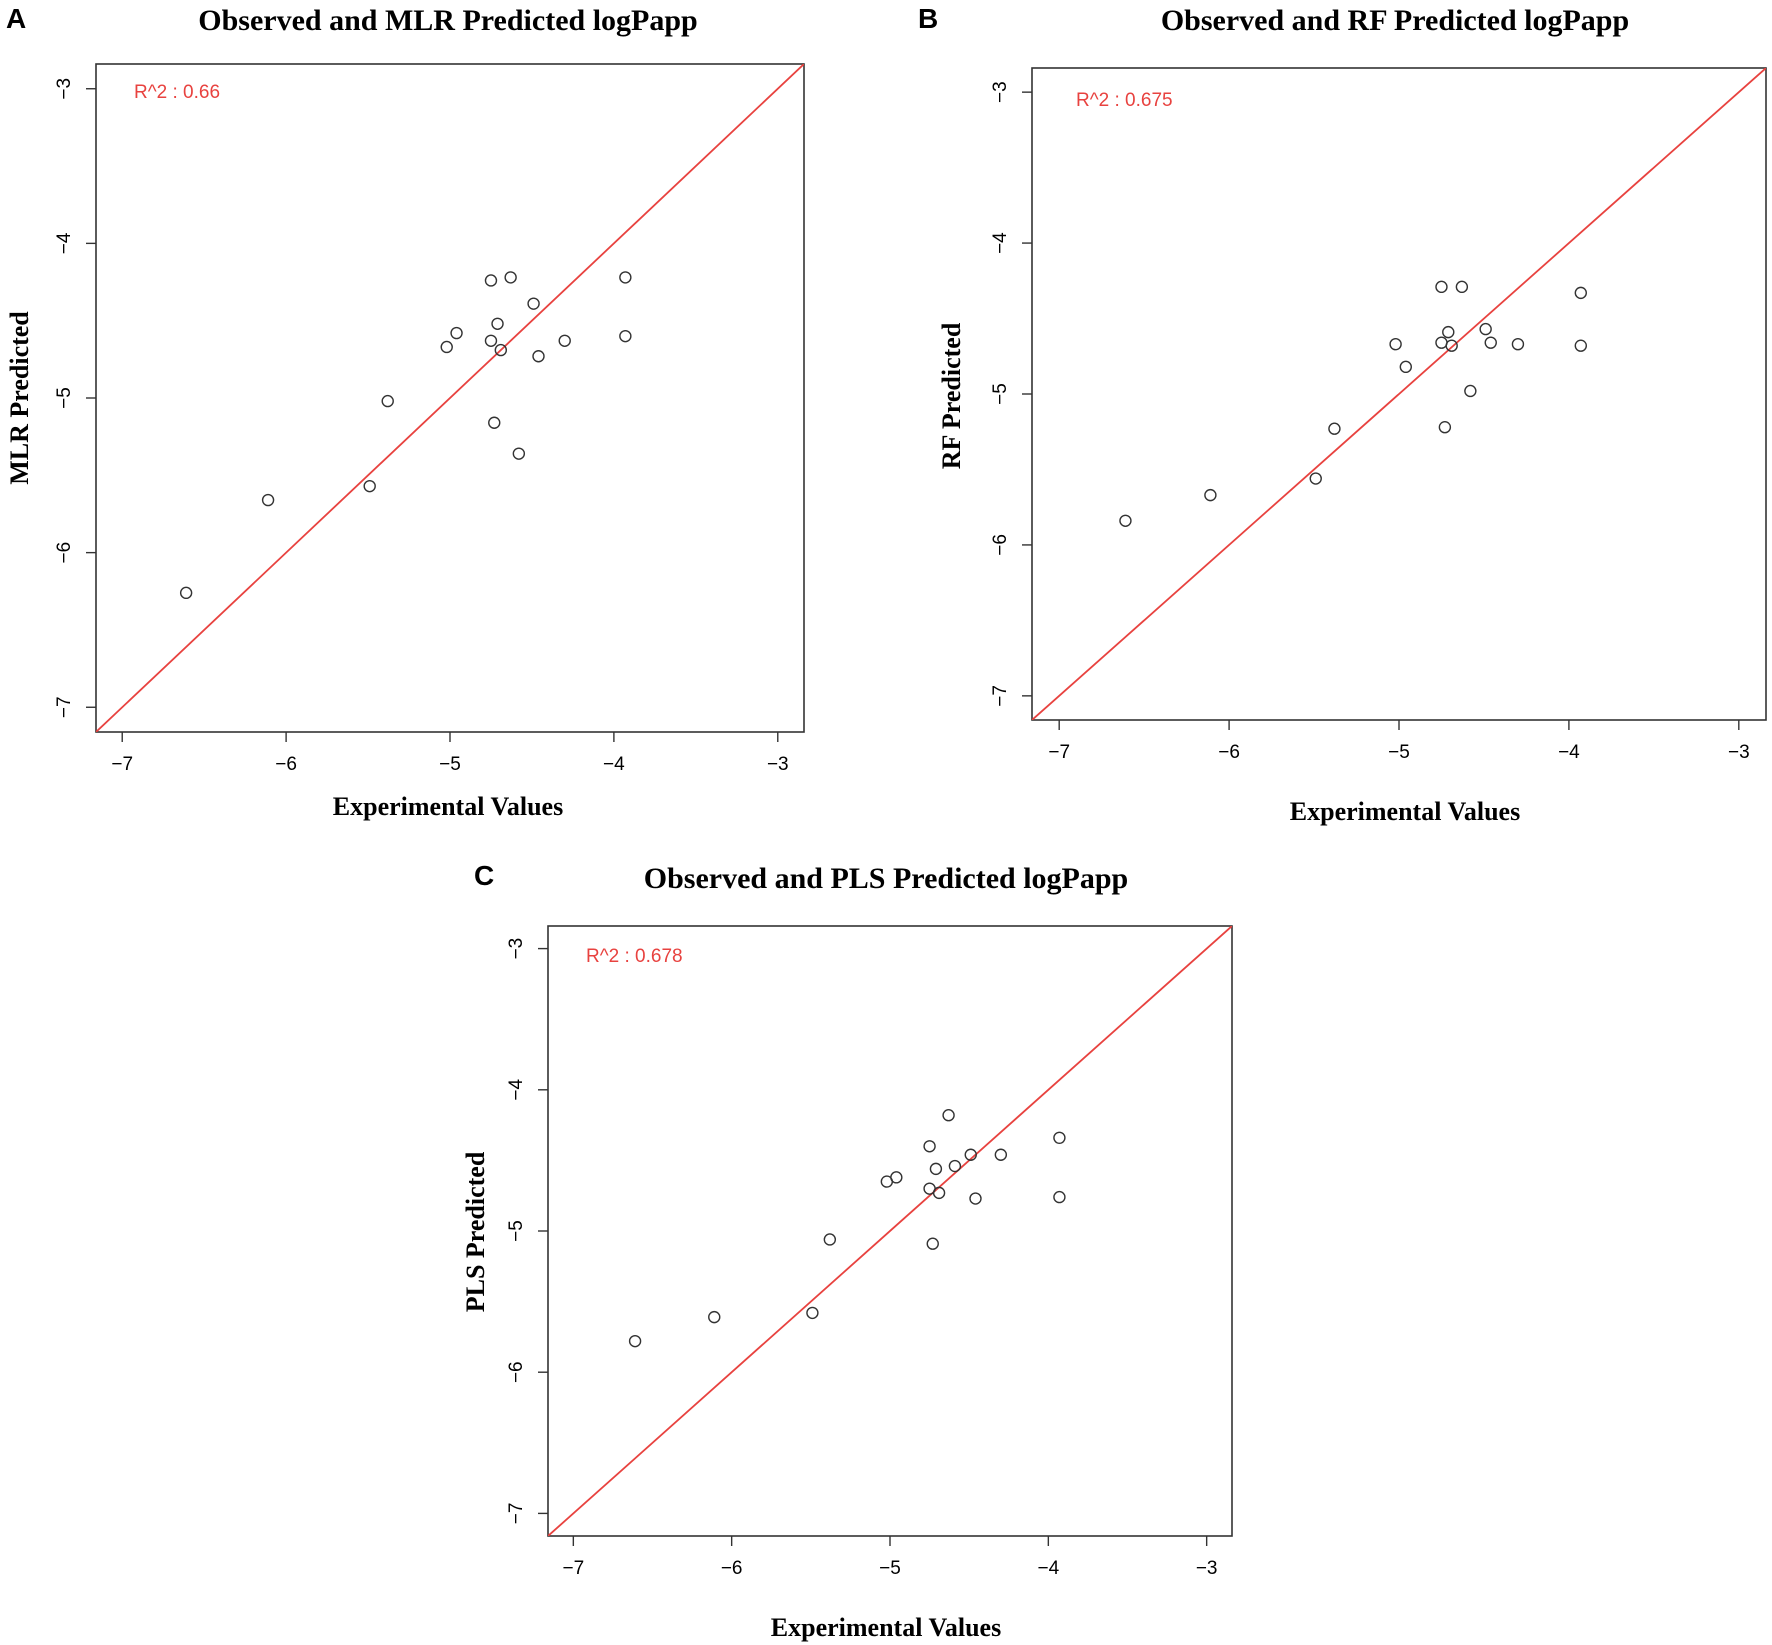  Describe the element at coordinates (16, 18) in the screenshot. I see `panel-letter: A` at that location.